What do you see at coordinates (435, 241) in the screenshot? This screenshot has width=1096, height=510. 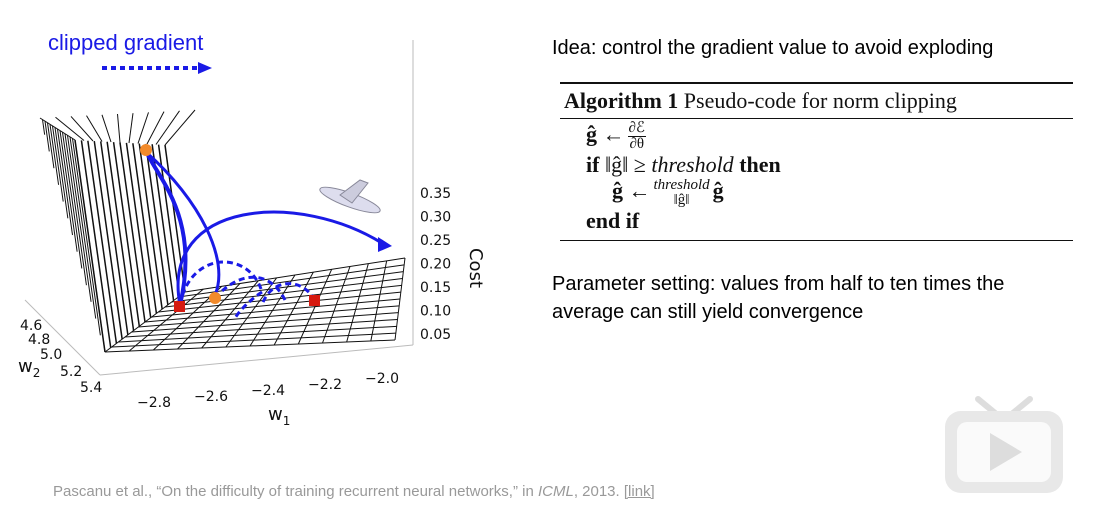 I see `z-tick-label: 0.25` at bounding box center [435, 241].